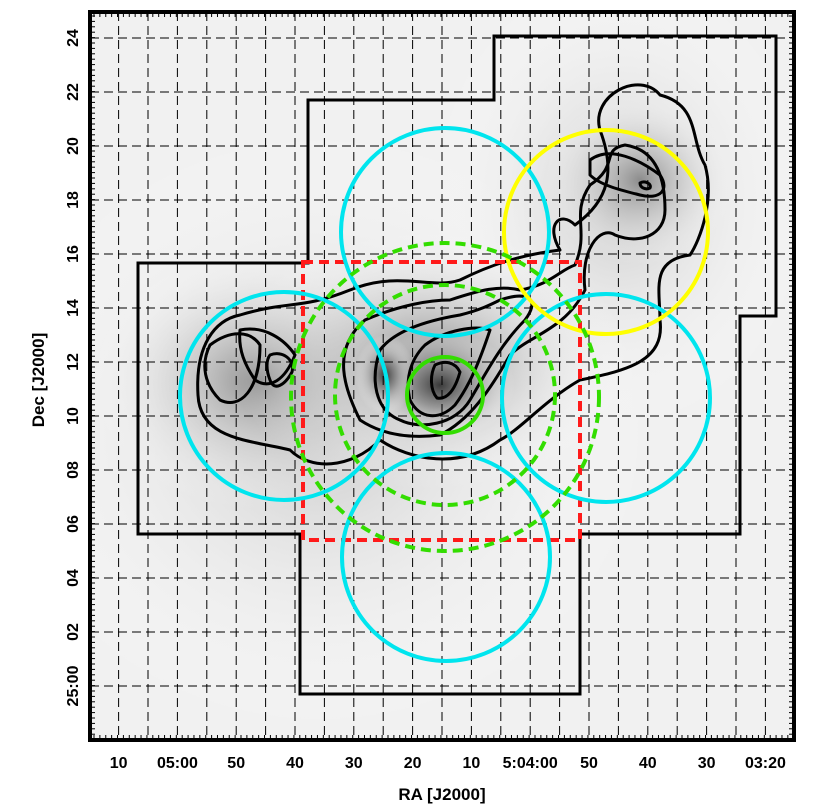 The image size is (830, 812). I want to click on circle-6-dashed, so click(445, 395).